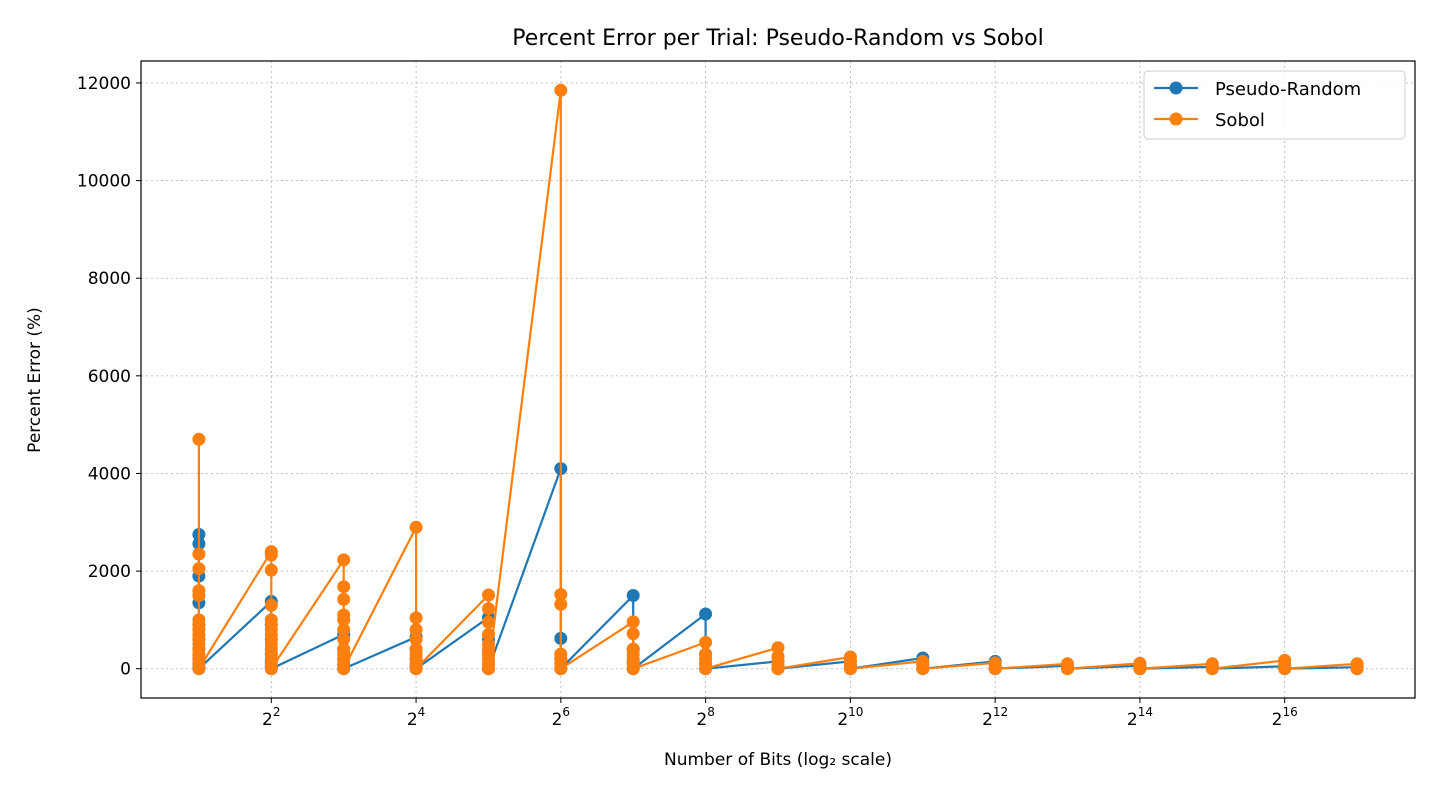 This screenshot has width=1440, height=800. I want to click on y-axis-ticks: 0 2000 4000 6000 8000 10000 12000, so click(109, 377).